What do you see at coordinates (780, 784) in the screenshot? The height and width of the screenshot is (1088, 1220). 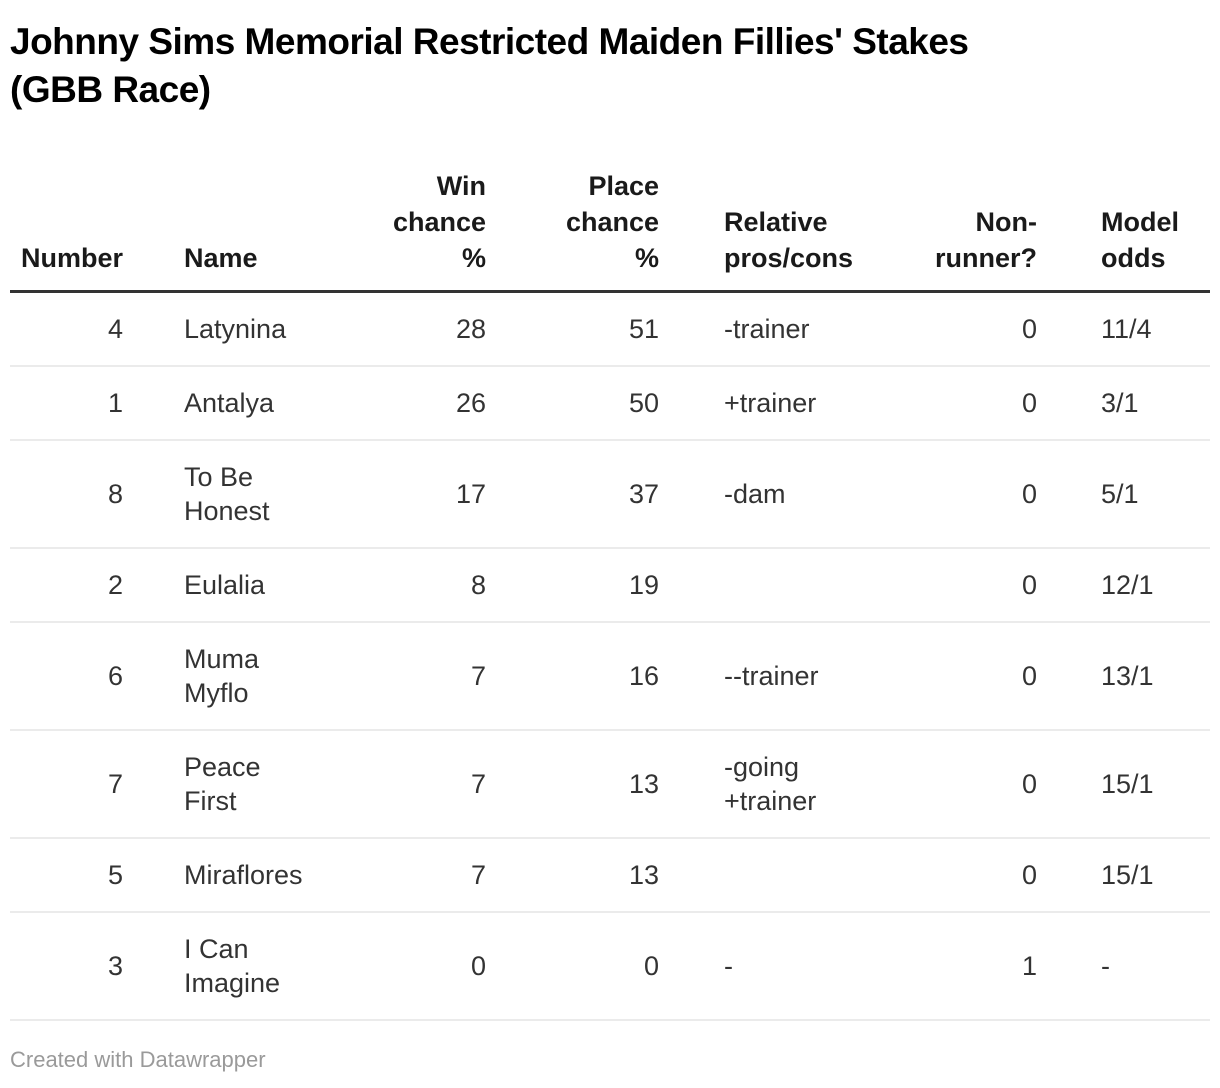 I see `cell-relative-pros-cons: -going +trainer` at bounding box center [780, 784].